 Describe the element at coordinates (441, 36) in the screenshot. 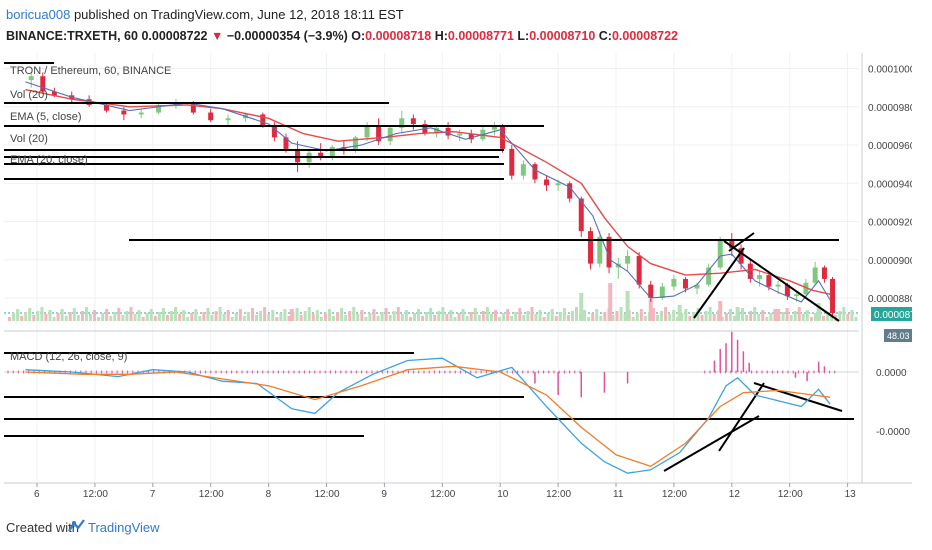

I see `high-label: H:` at that location.